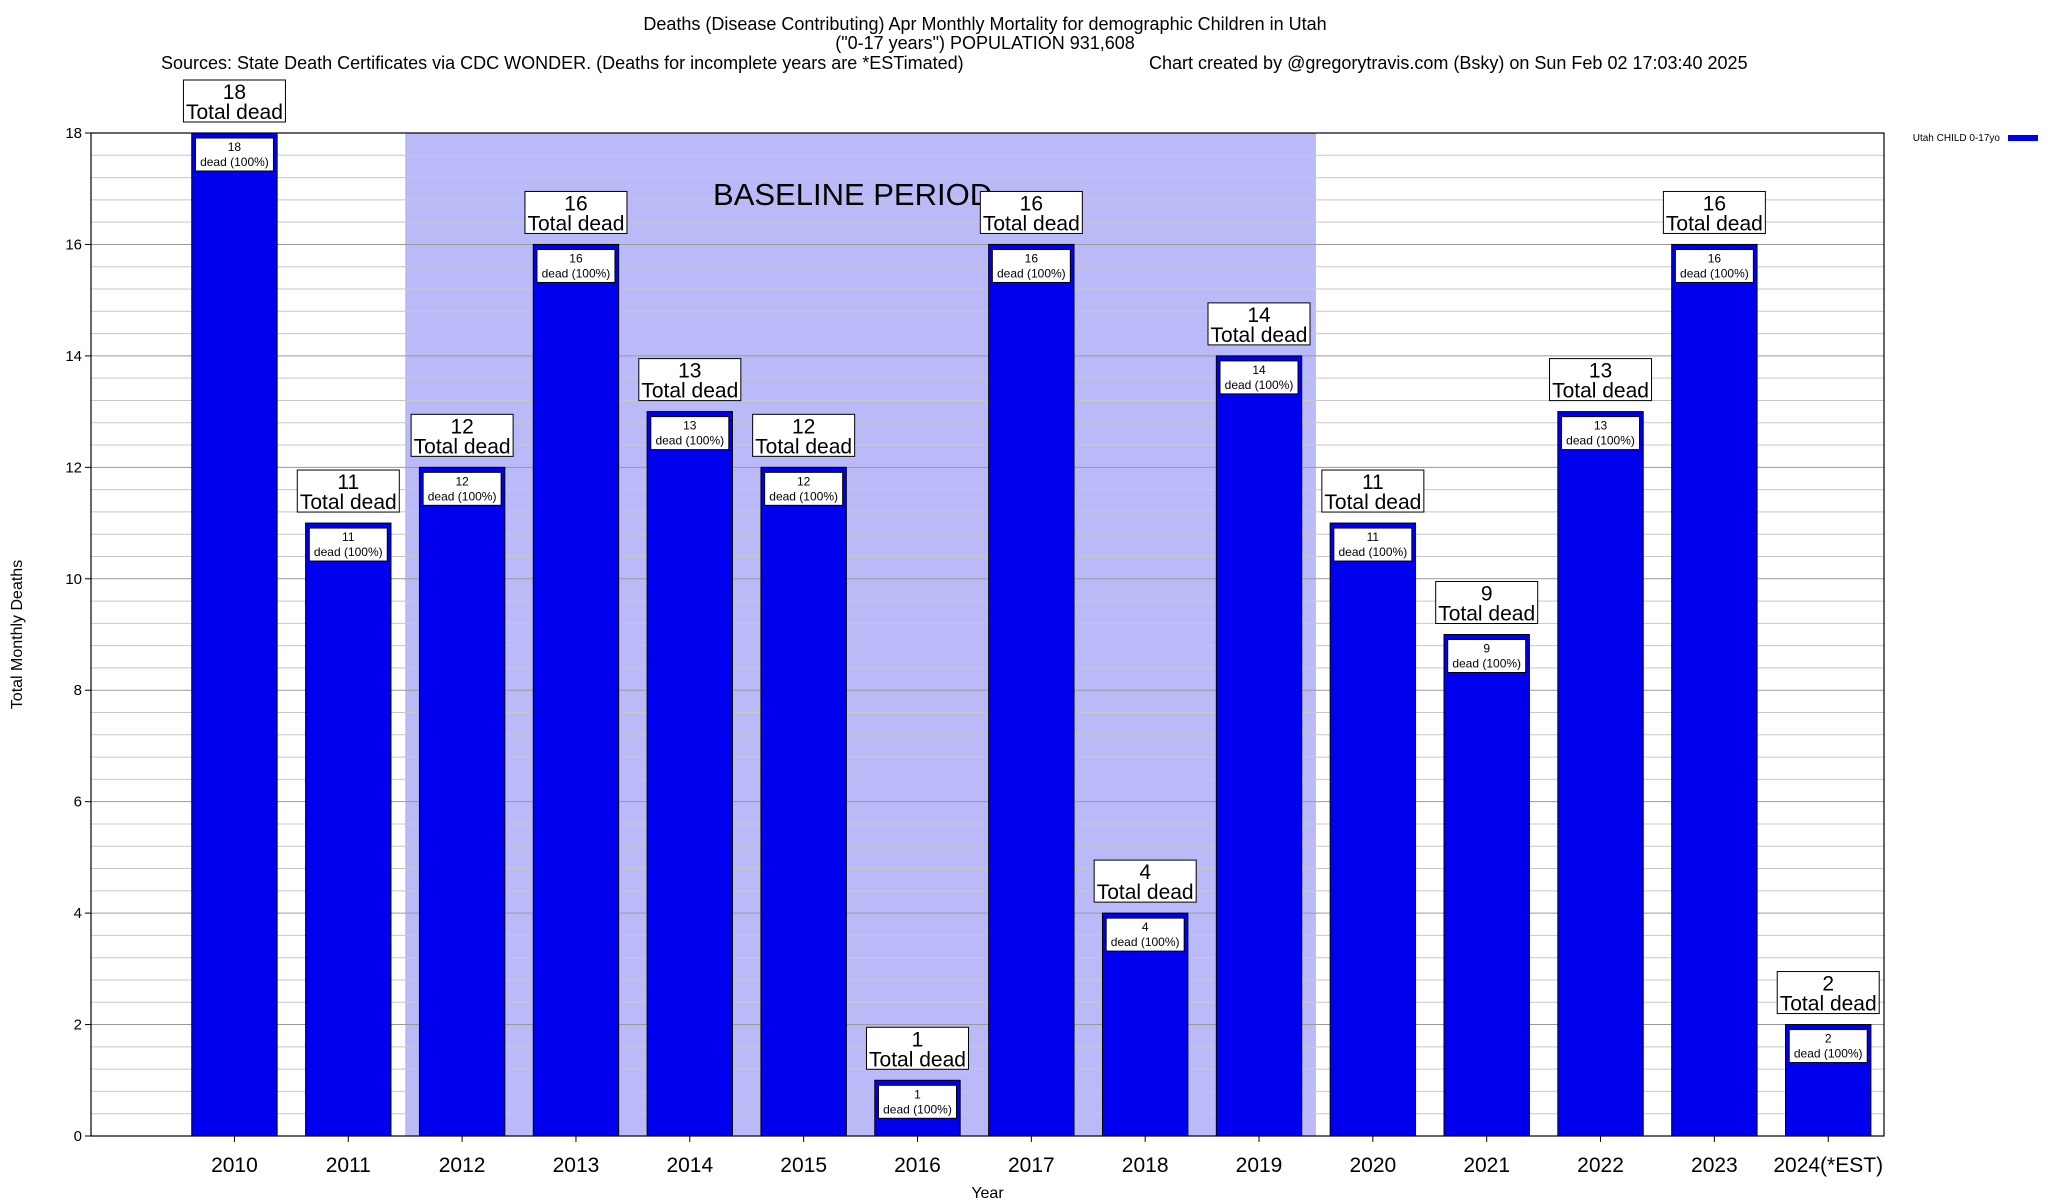 This screenshot has width=2048, height=1200. Describe the element at coordinates (1259, 1165) in the screenshot. I see `x-tick-label: 2019` at that location.